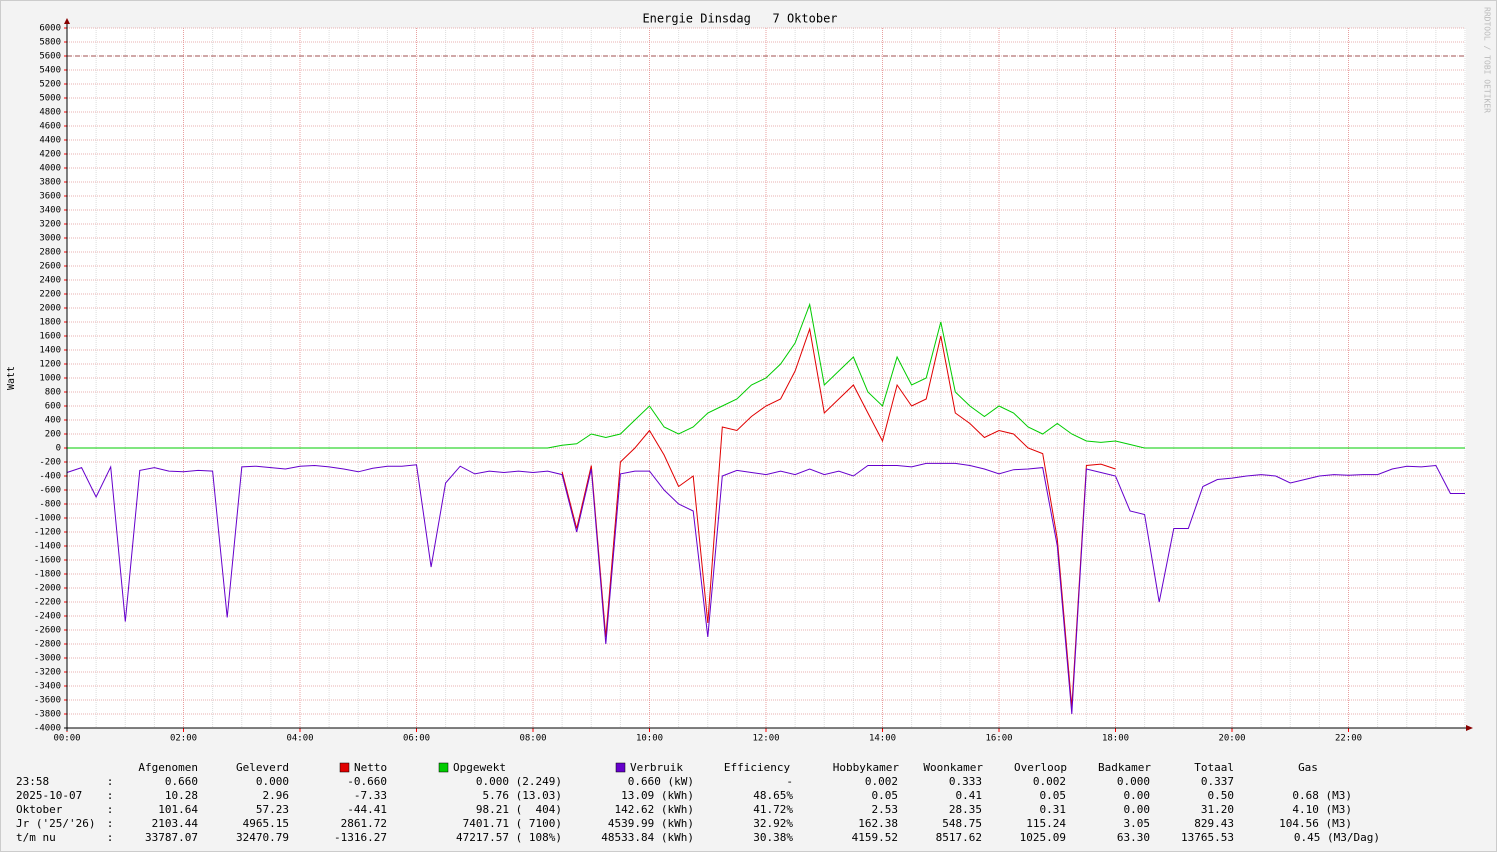 Image resolution: width=1497 pixels, height=852 pixels. Describe the element at coordinates (649, 739) in the screenshot. I see `x-tick-label: 10:00` at that location.